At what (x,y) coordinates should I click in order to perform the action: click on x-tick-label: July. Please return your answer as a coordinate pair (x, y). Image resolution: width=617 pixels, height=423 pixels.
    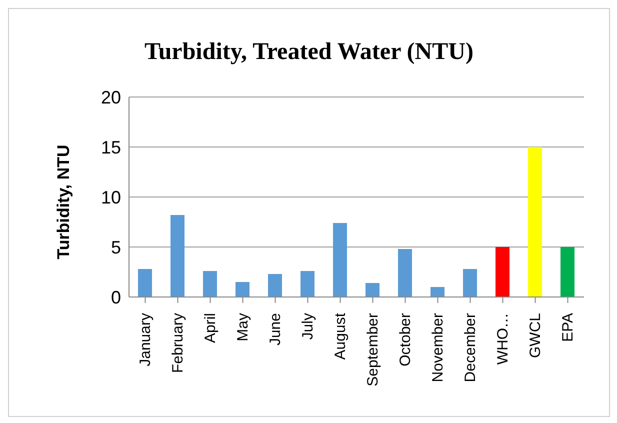
    Looking at the image, I should click on (307, 326).